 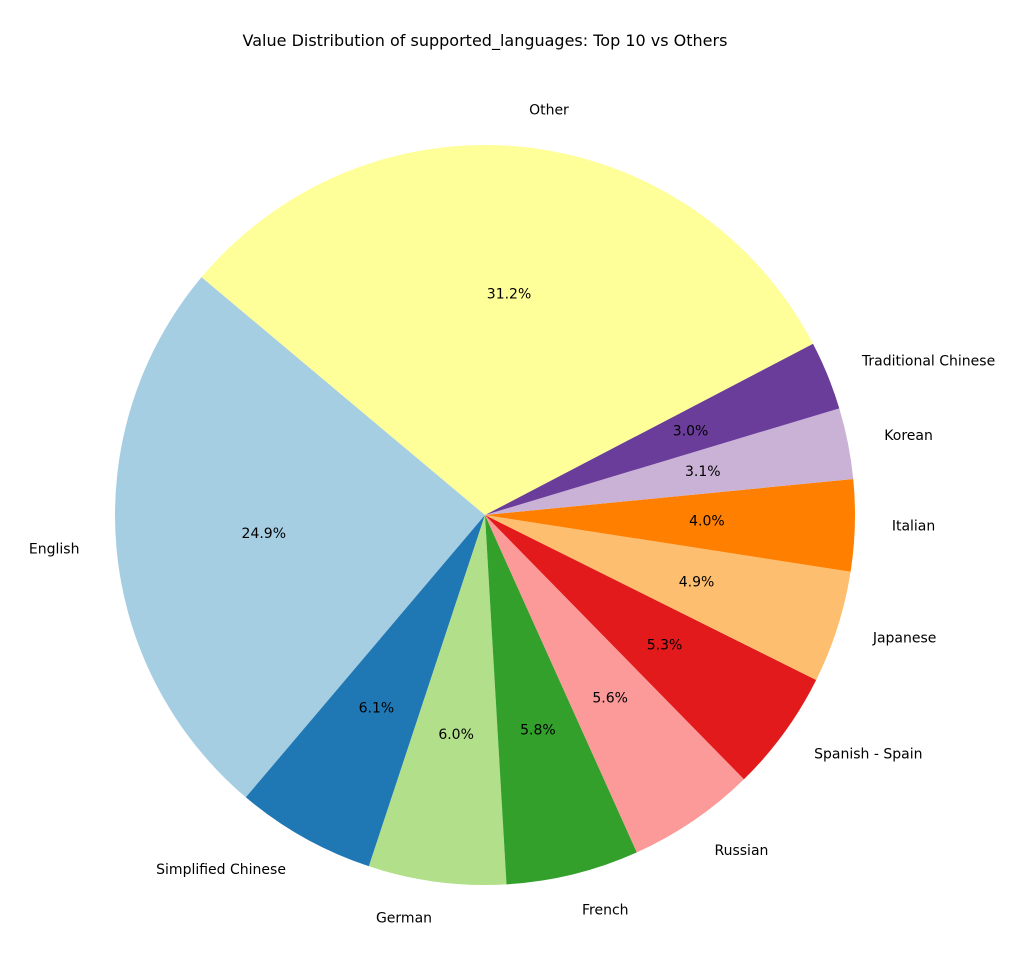 I want to click on percent-label-spanish-spain: 5.3%, so click(x=665, y=646).